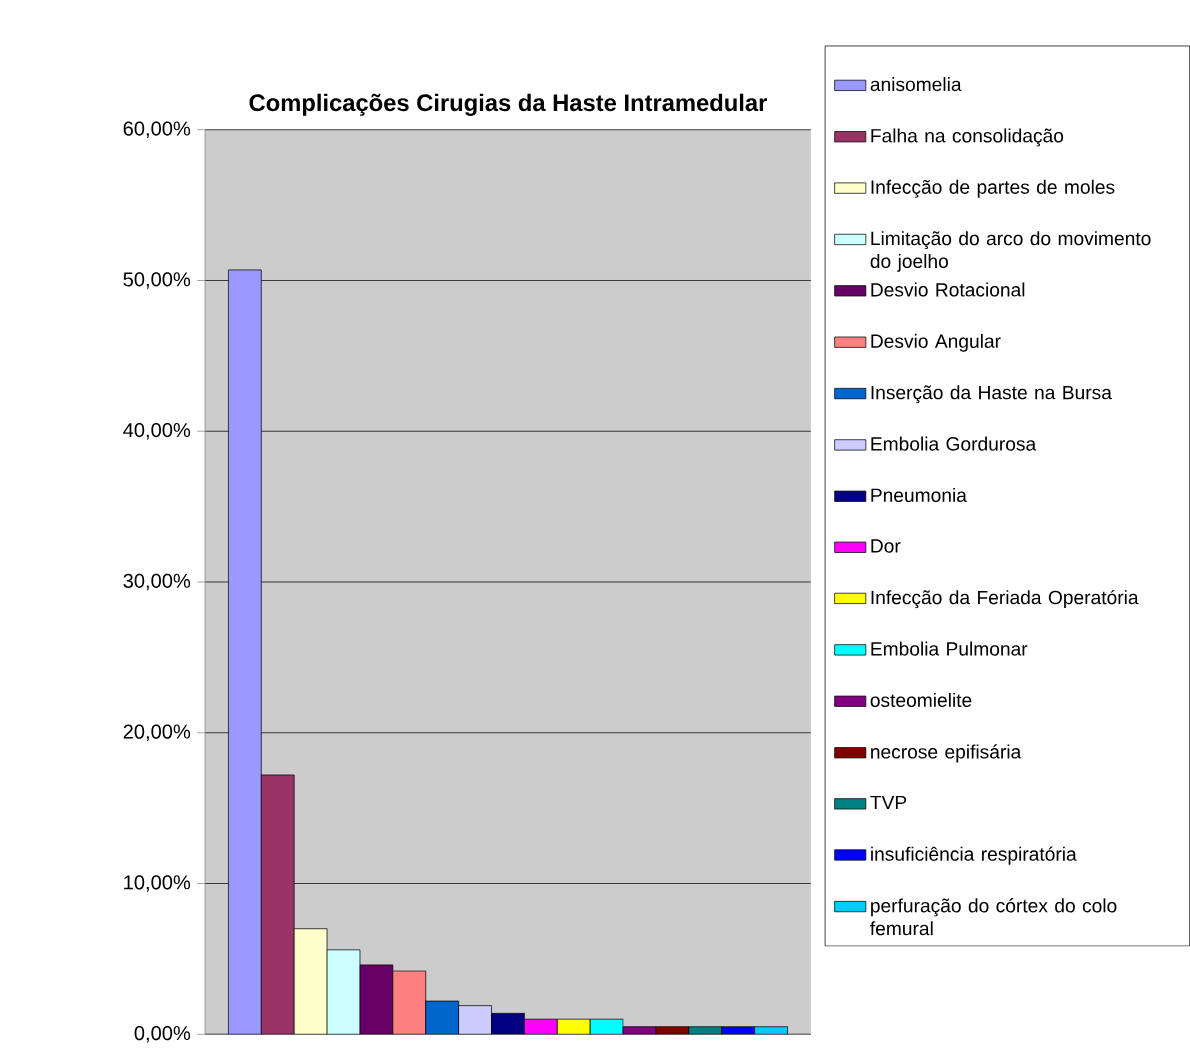 The width and height of the screenshot is (1190, 1058). I want to click on legend-label: Inserção da Haste na Bursa, so click(991, 394).